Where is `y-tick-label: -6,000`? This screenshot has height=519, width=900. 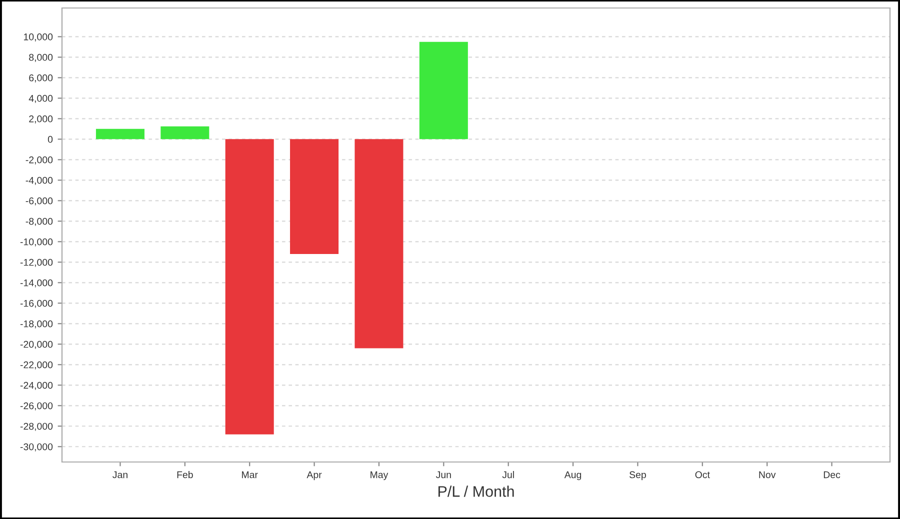 y-tick-label: -6,000 is located at coordinates (39, 201).